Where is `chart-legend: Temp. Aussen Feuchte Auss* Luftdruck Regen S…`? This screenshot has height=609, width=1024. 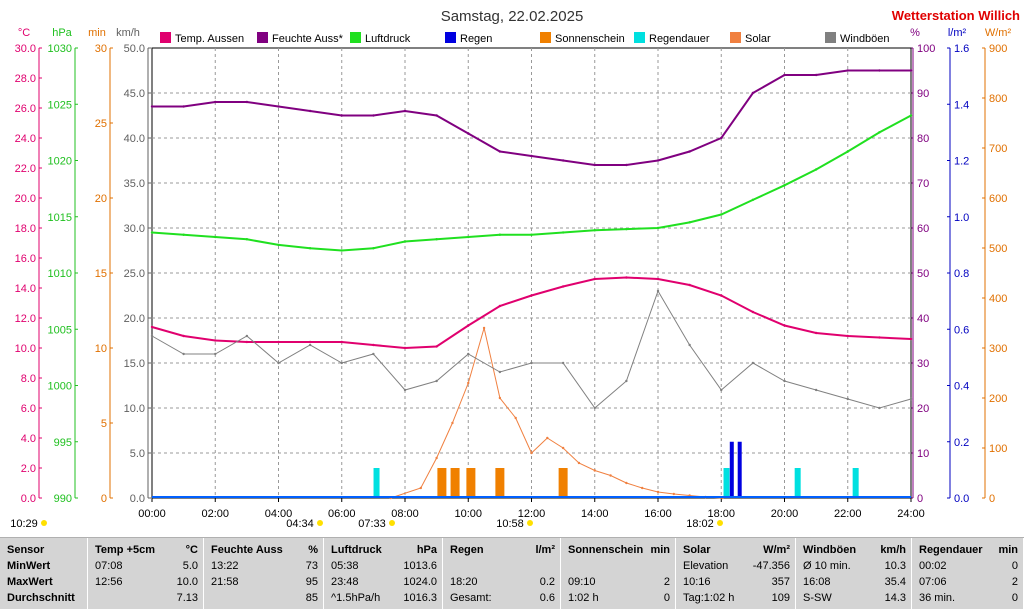 chart-legend: Temp. Aussen Feuchte Auss* Luftdruck Regen S… is located at coordinates (525, 38).